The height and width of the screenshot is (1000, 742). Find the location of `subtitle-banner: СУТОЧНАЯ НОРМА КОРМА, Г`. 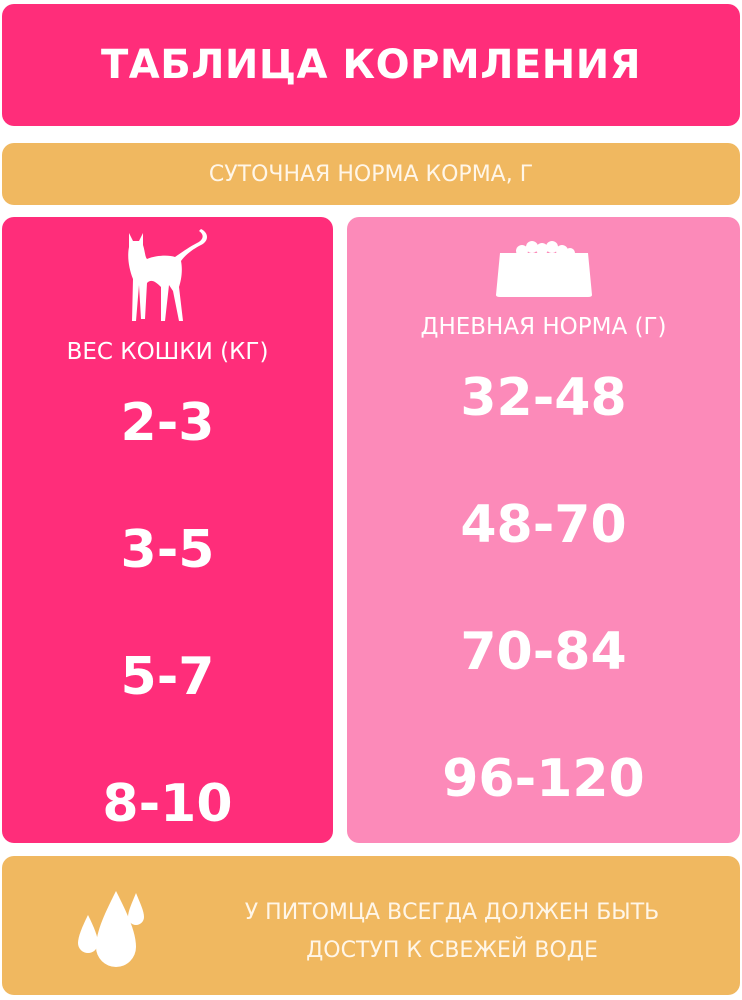

subtitle-banner: СУТОЧНАЯ НОРМА КОРМА, Г is located at coordinates (371, 174).